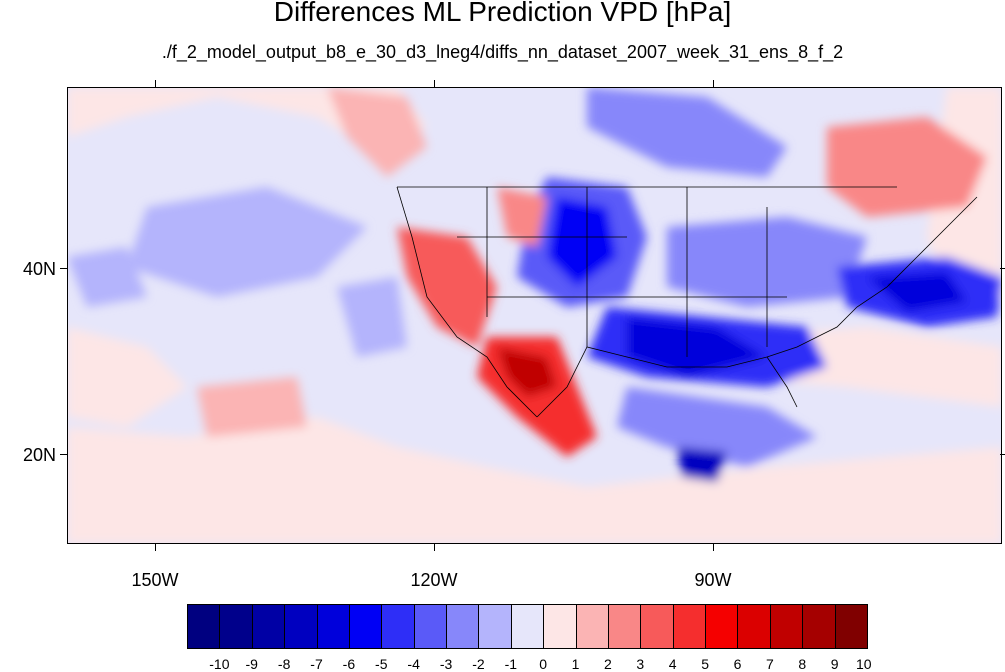  I want to click on colorbar-label: -9, so click(251, 664).